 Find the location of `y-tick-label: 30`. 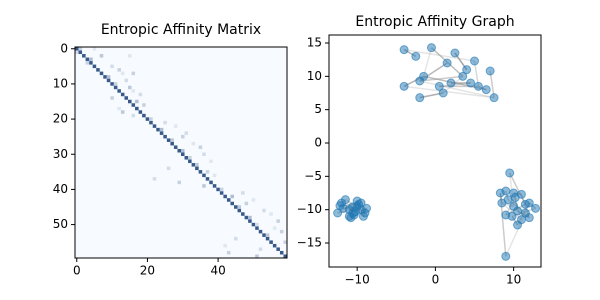

y-tick-label: 30 is located at coordinates (60, 154).